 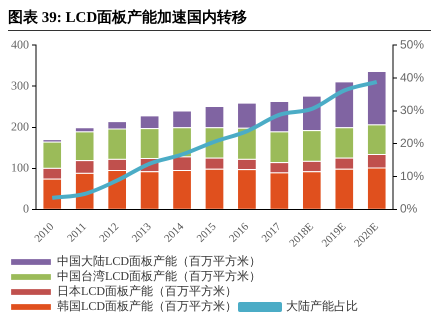 What do you see at coordinates (20, 126) in the screenshot?
I see `y-tick-label: 200` at bounding box center [20, 126].